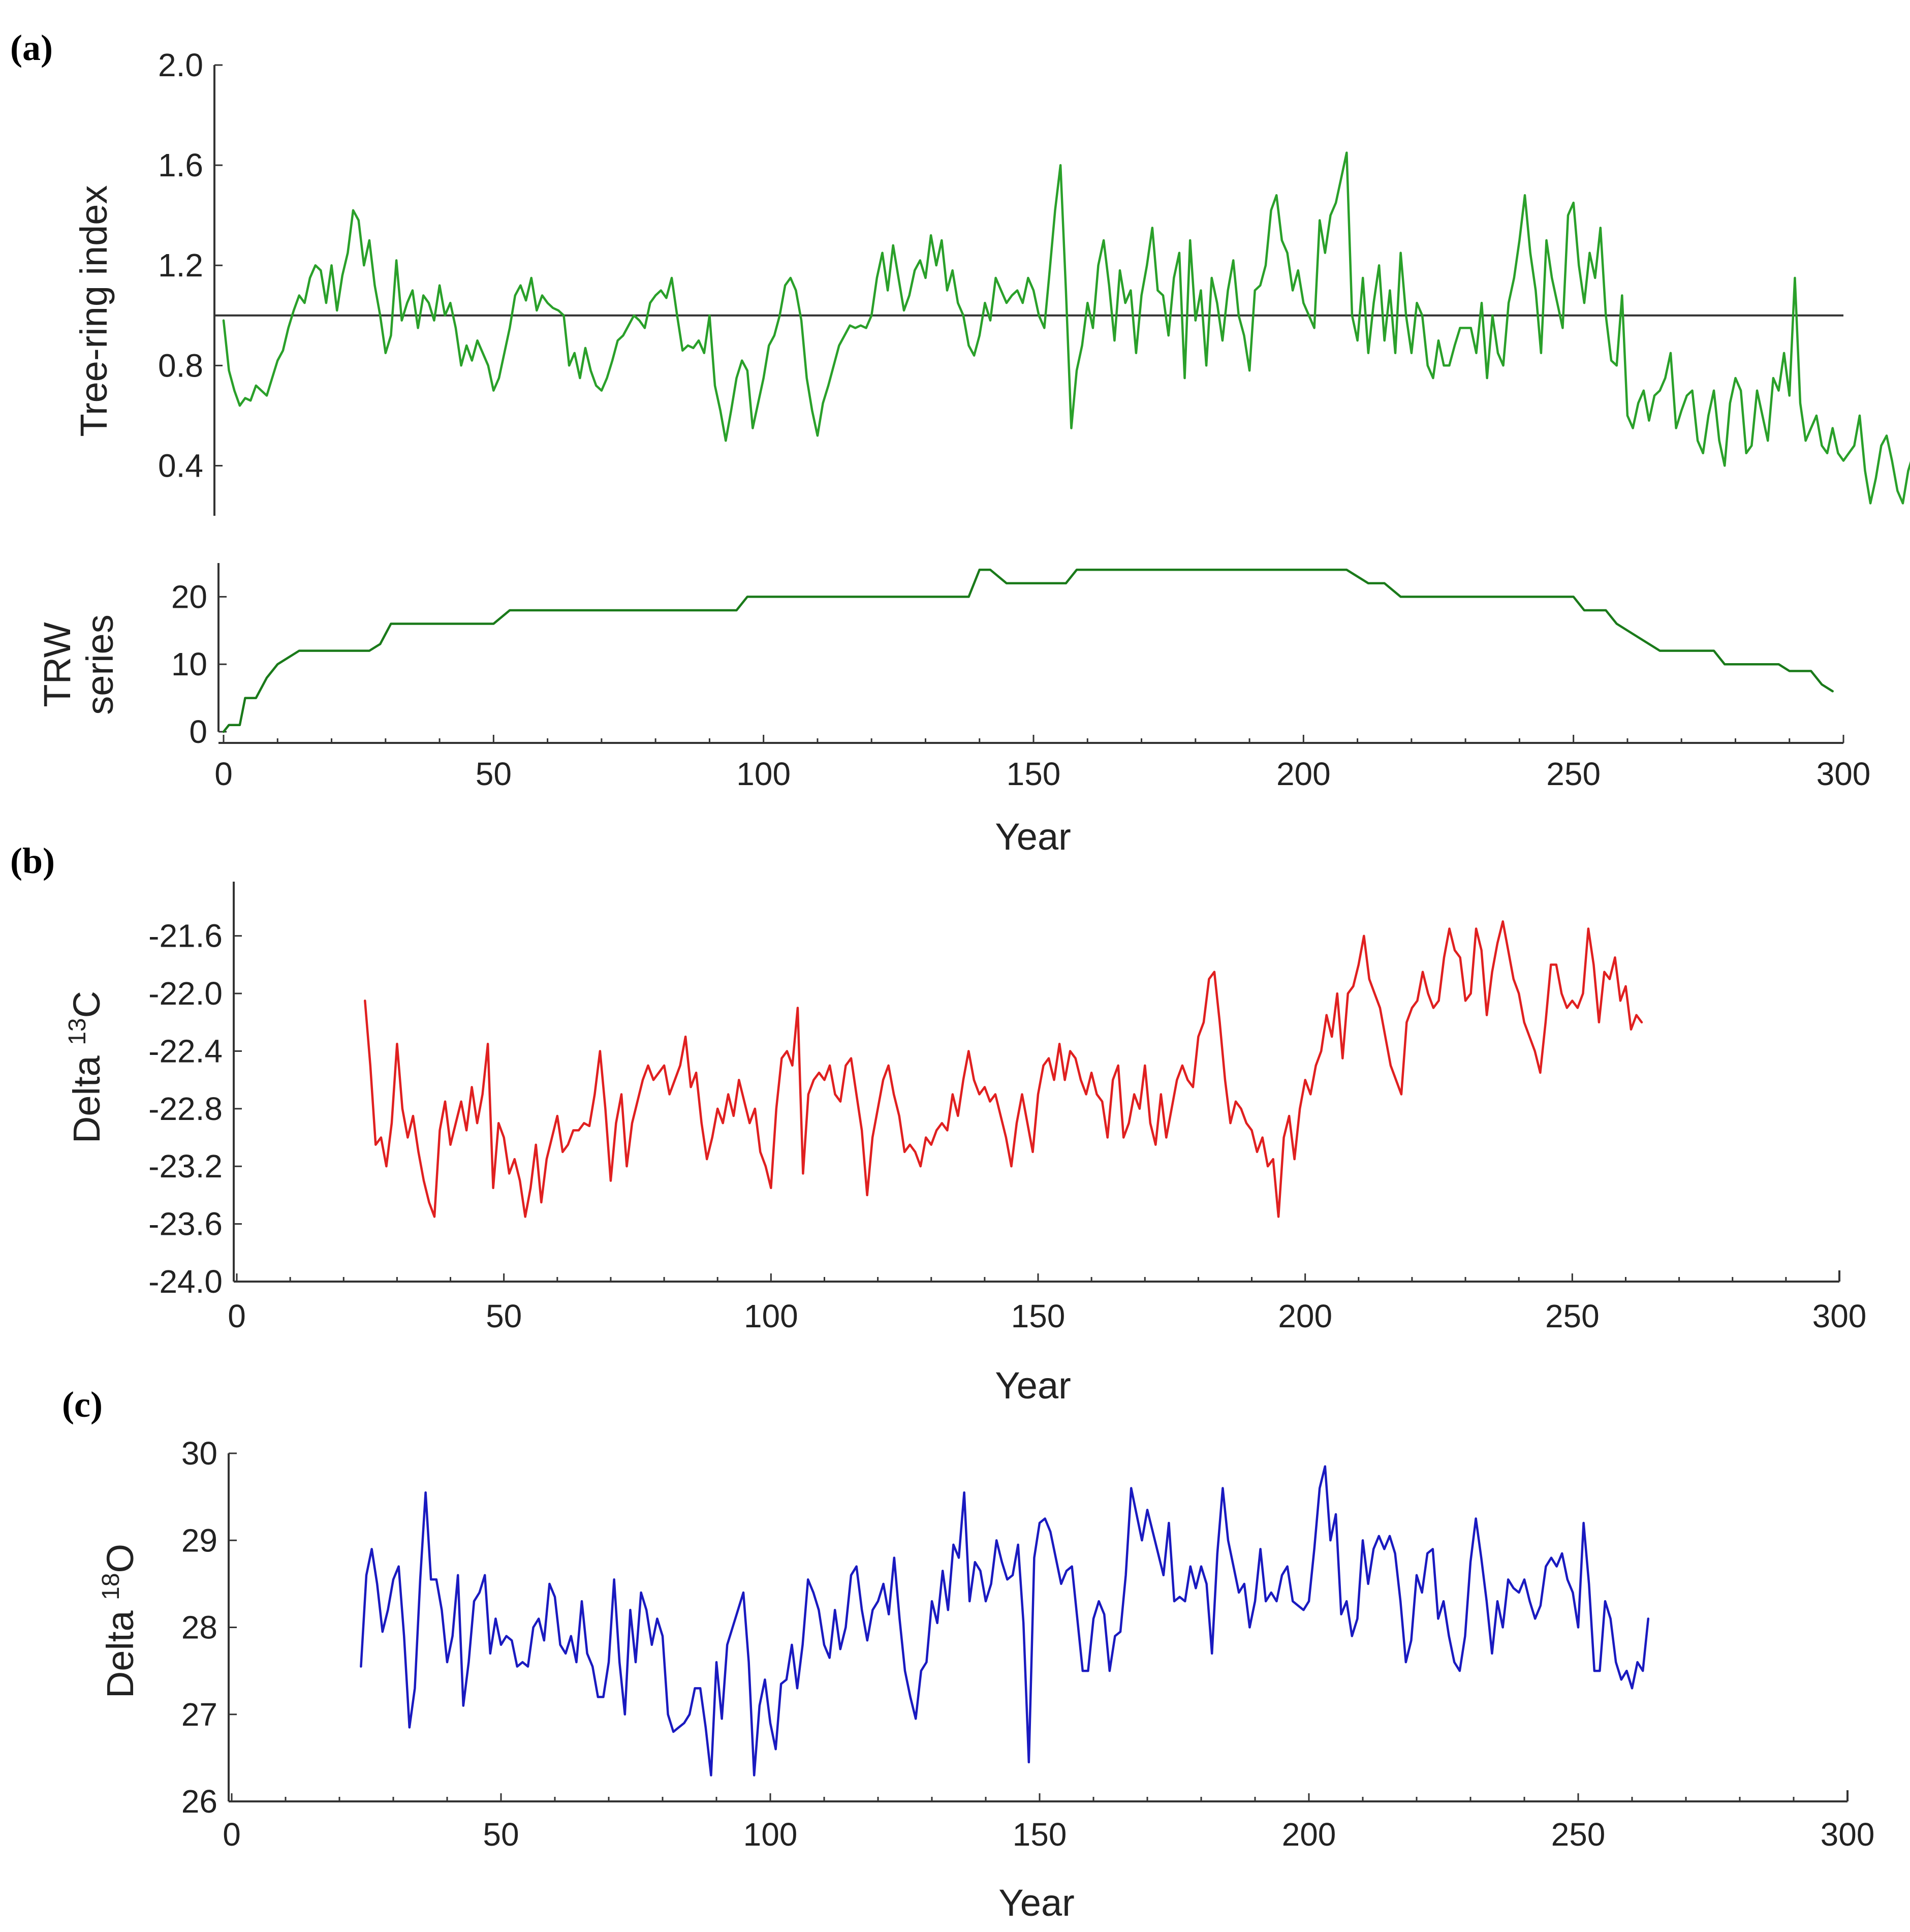 The image size is (1910, 1932). What do you see at coordinates (180, 265) in the screenshot?
I see `y-tick-label: 1.2` at bounding box center [180, 265].